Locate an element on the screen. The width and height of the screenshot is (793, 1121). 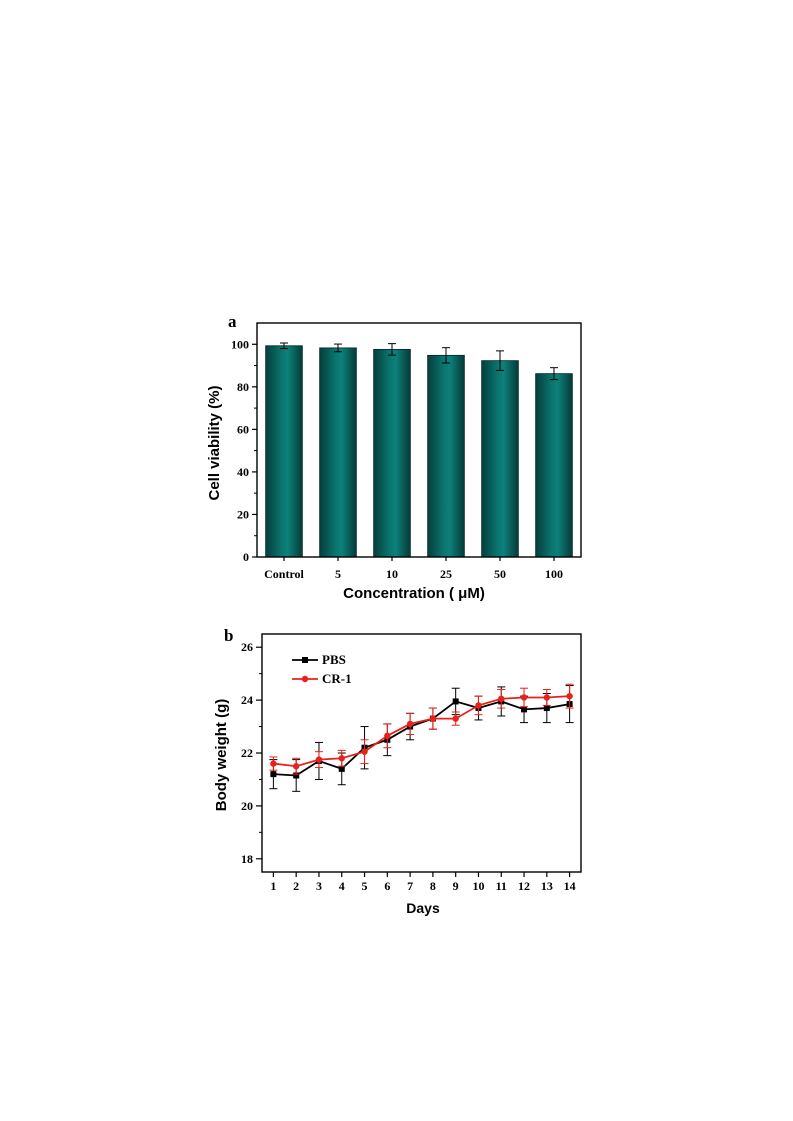
y-tick-label-a: 0 is located at coordinates (246, 557).